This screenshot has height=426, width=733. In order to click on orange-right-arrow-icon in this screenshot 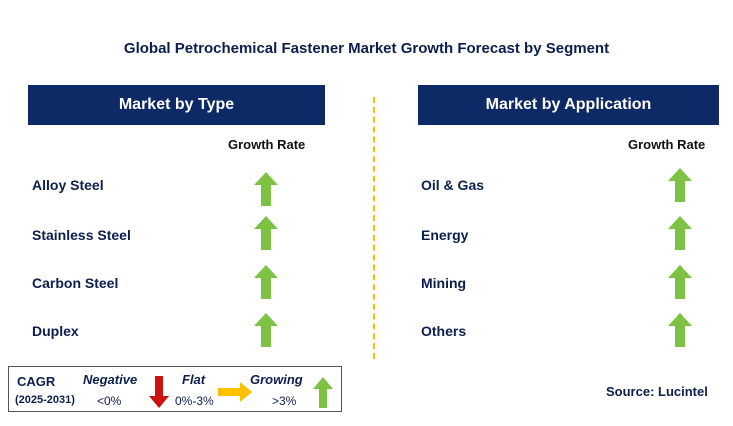, I will do `click(235, 392)`.